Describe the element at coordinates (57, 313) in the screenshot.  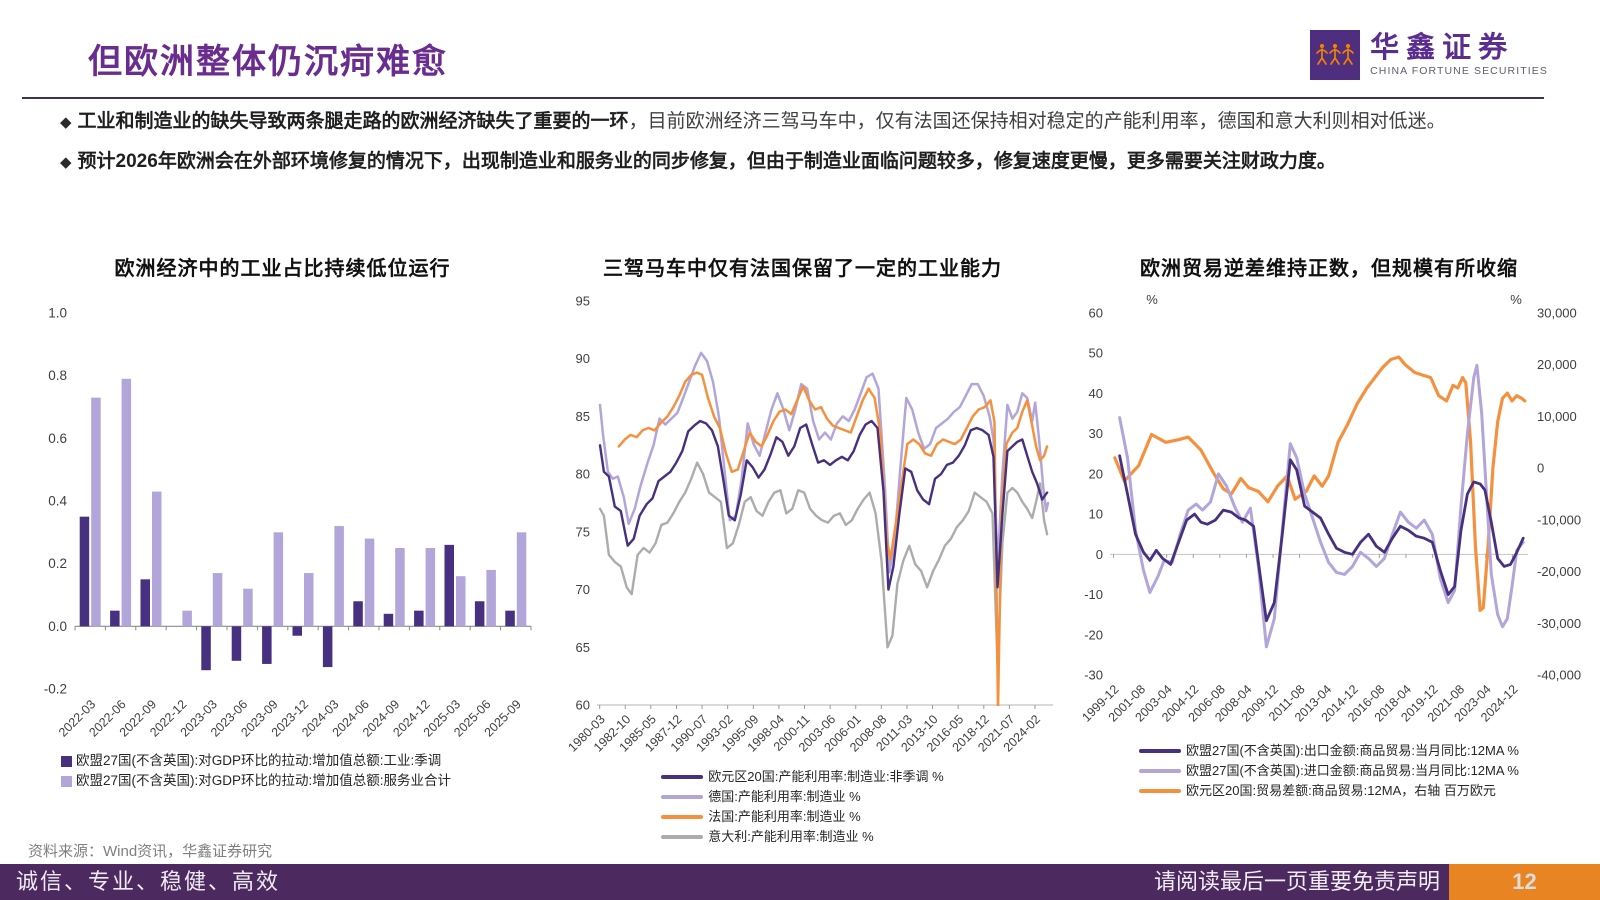
I see `svg-text: 1.0` at that location.